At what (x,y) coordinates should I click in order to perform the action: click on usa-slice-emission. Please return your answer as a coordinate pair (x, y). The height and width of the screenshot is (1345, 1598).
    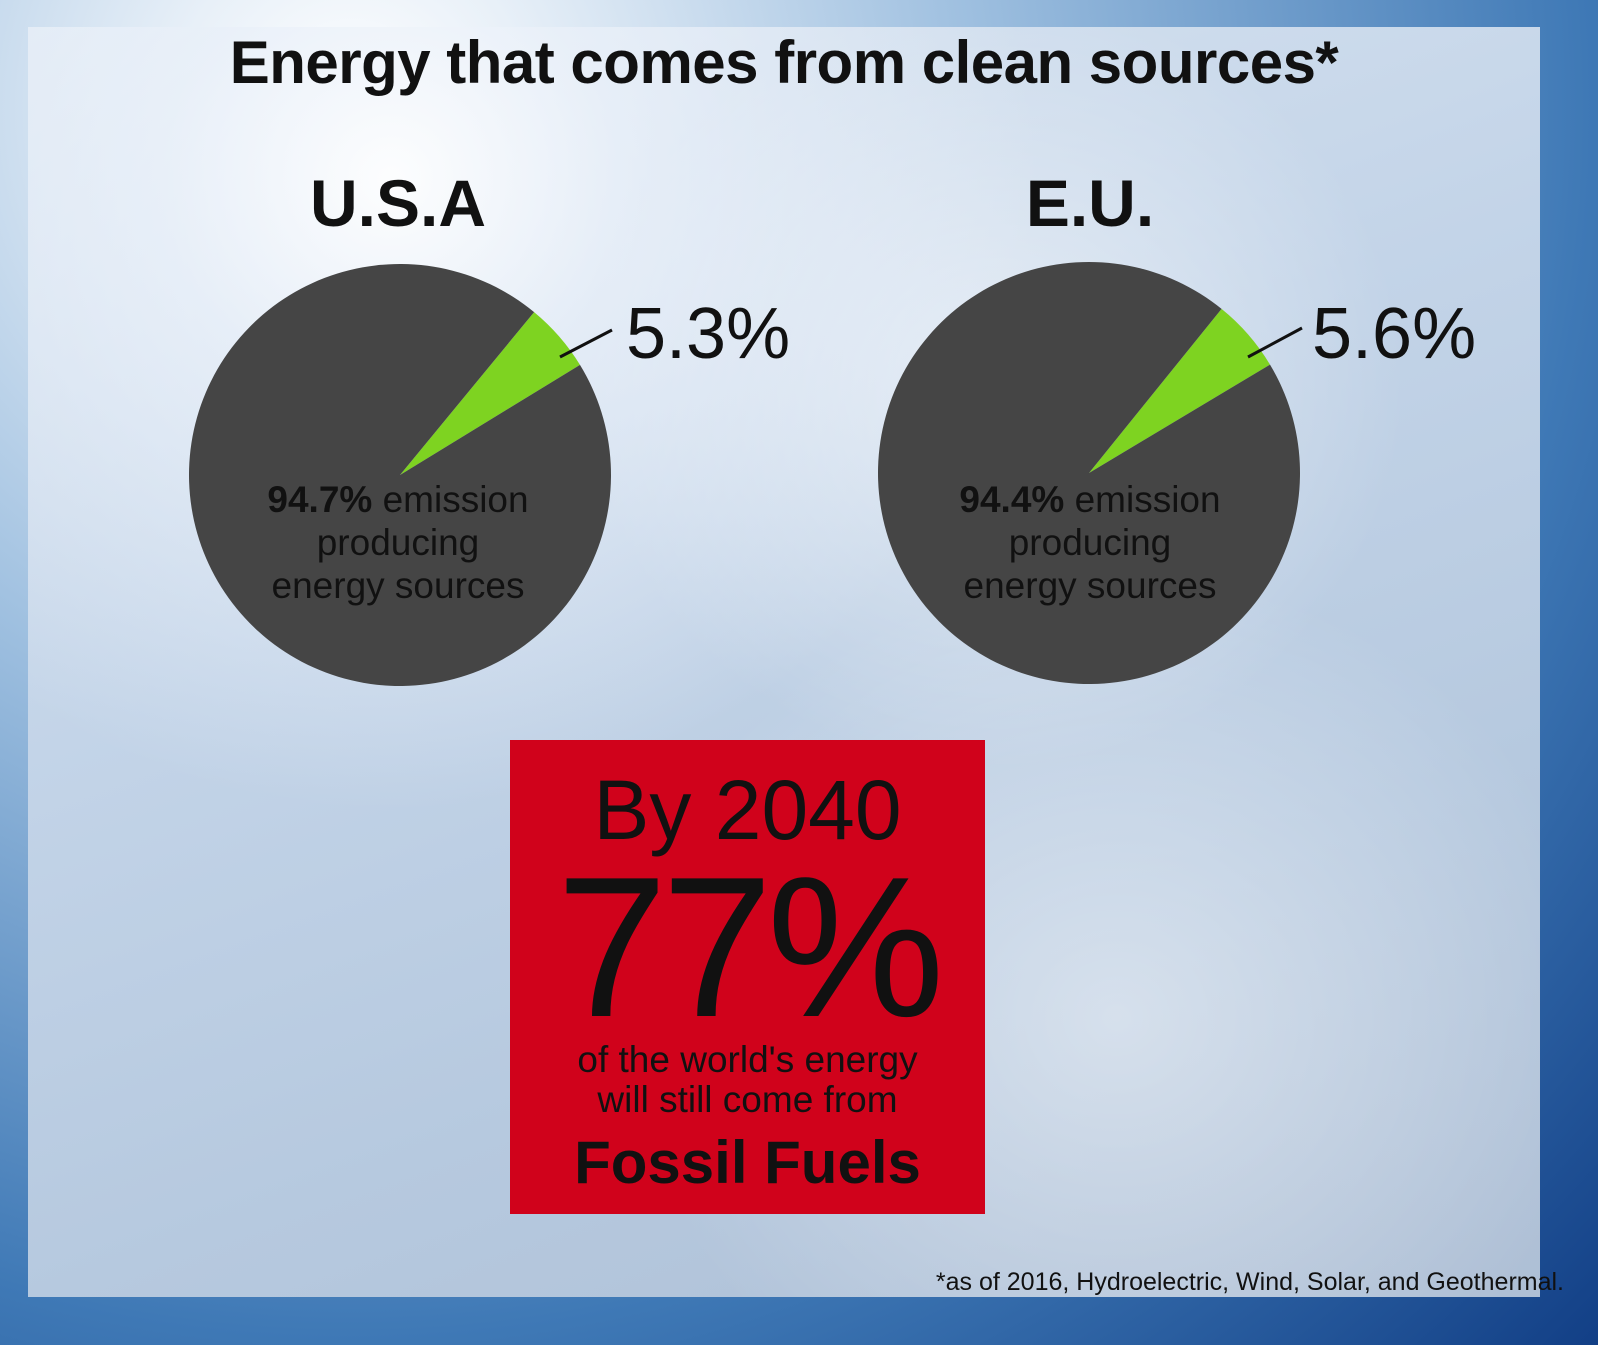
    Looking at the image, I should click on (400, 475).